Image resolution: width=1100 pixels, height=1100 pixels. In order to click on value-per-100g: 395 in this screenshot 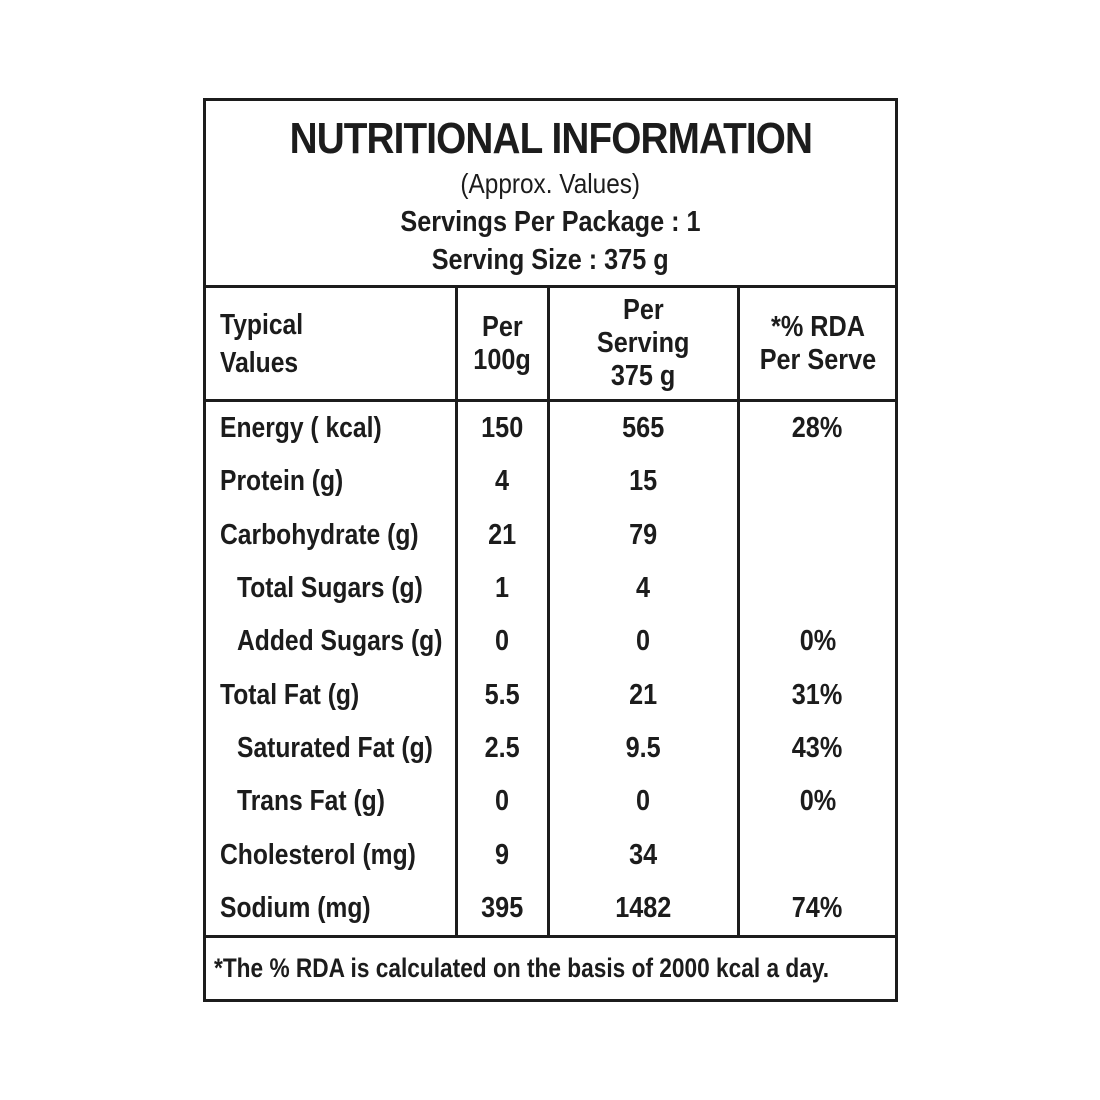, I will do `click(504, 908)`.